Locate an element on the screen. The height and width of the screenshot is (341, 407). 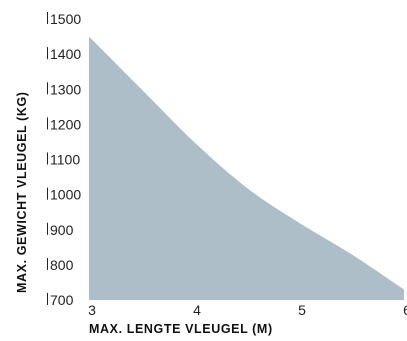
y-tick-label: 800 is located at coordinates (62, 265).